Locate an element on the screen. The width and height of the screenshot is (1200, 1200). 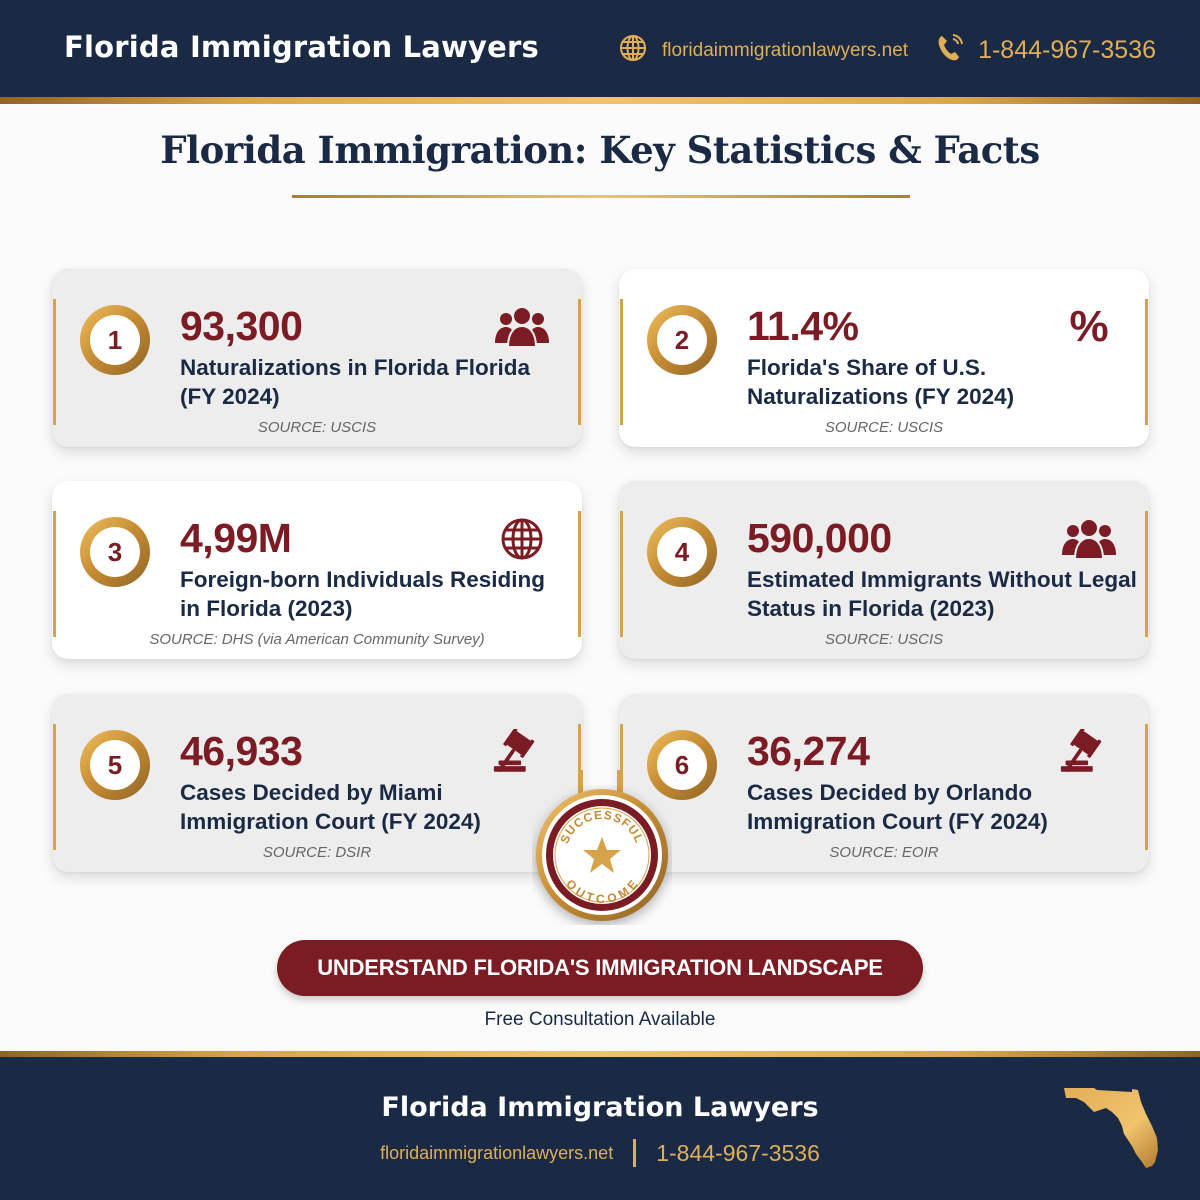
number-badge: 1 is located at coordinates (115, 340).